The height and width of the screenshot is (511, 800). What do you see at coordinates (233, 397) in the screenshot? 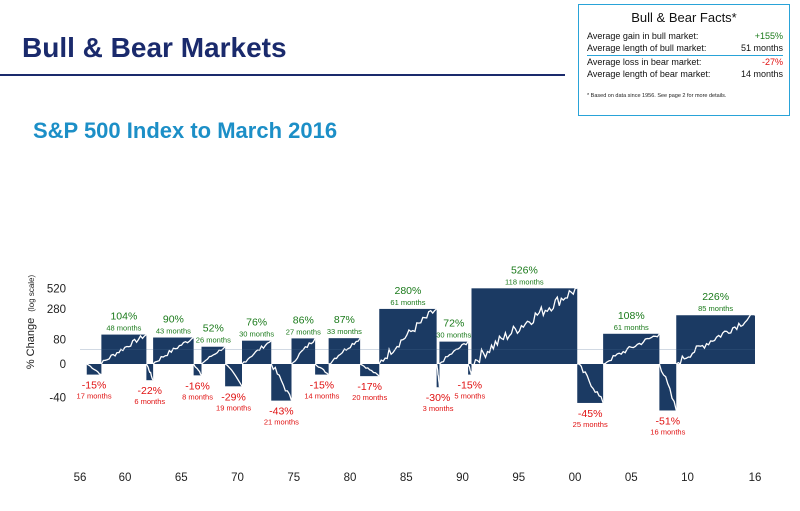
I see `bear-pct-label: -29%` at bounding box center [233, 397].